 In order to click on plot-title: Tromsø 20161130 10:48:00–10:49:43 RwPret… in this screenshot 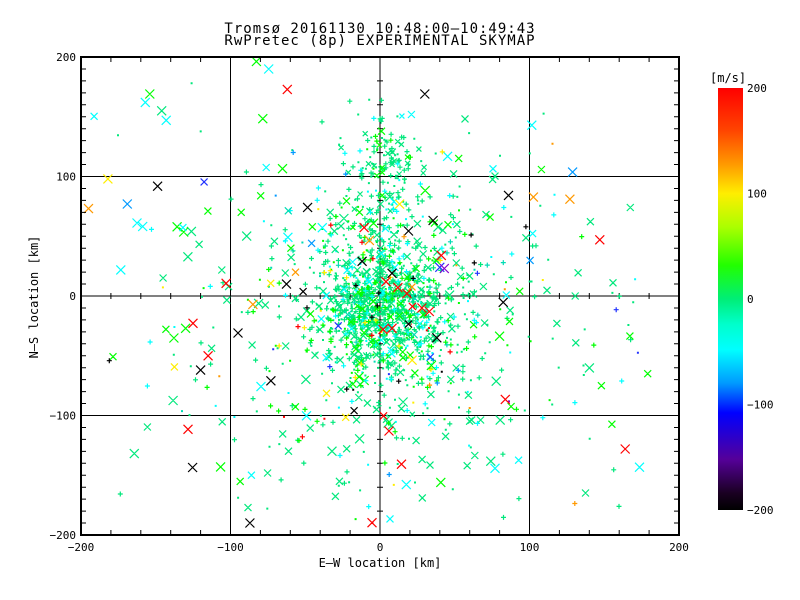, I will do `click(380, 35)`.